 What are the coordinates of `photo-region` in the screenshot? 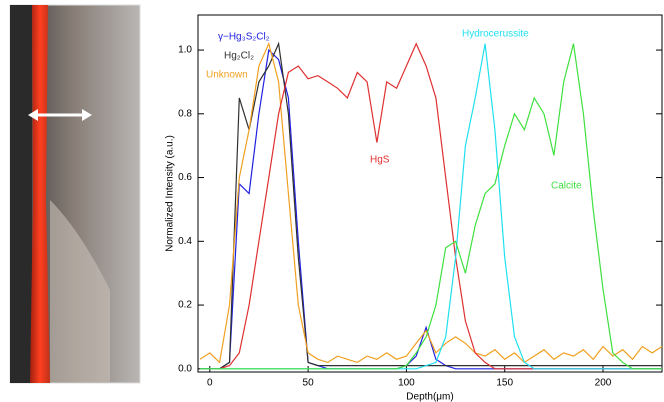 It's located at (80, 291).